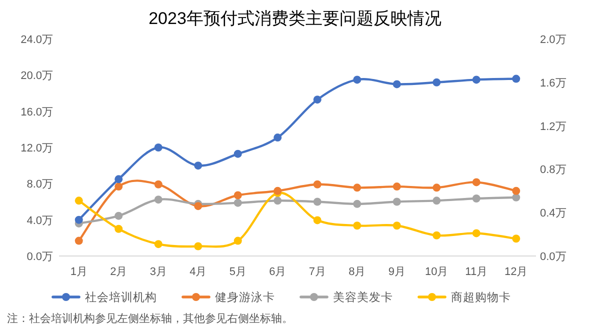 This screenshot has height=334, width=590. What do you see at coordinates (357, 272) in the screenshot?
I see `x-tick-label: 8月` at bounding box center [357, 272].